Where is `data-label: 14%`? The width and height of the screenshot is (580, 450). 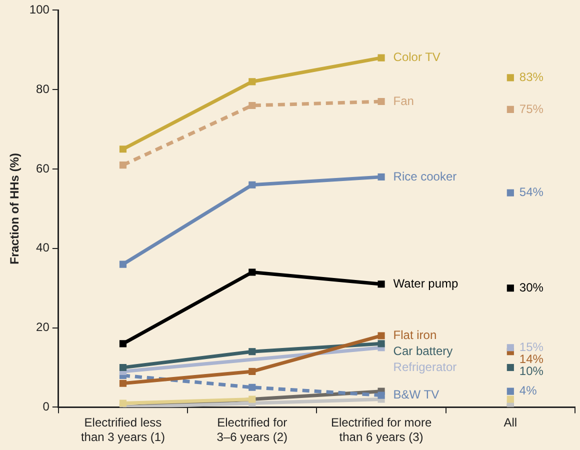 data-label: 14% is located at coordinates (531, 359).